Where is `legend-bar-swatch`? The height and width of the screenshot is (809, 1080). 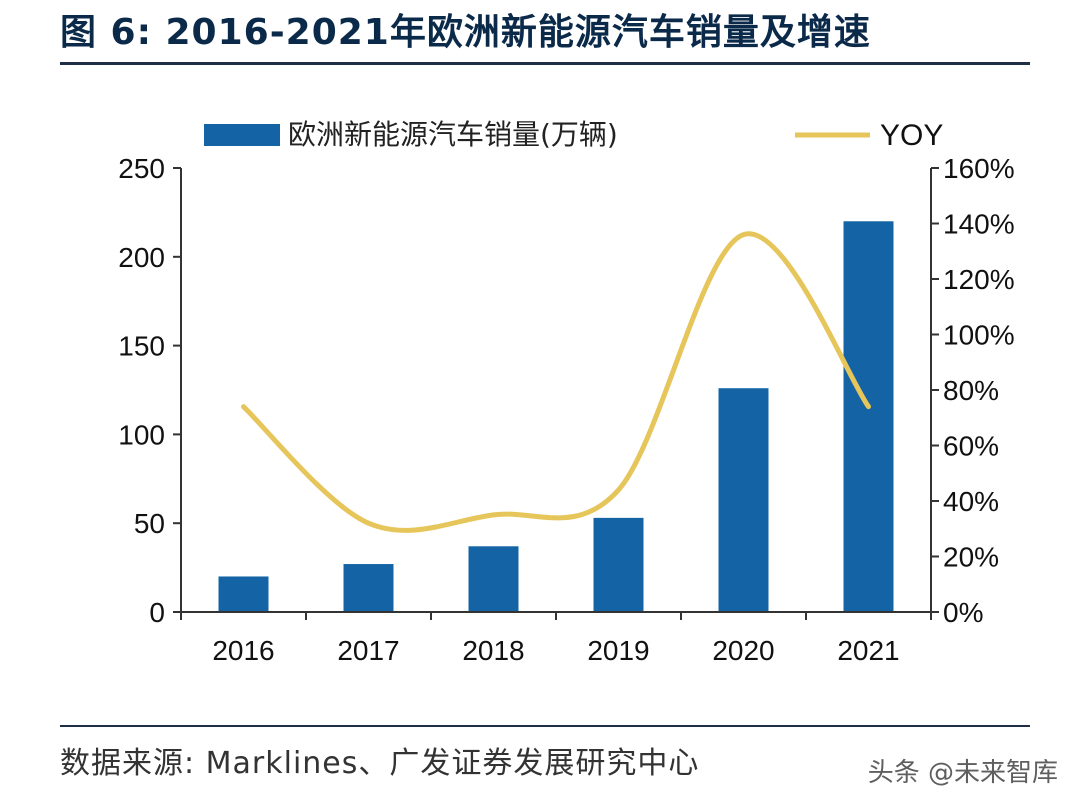 legend-bar-swatch is located at coordinates (242, 135).